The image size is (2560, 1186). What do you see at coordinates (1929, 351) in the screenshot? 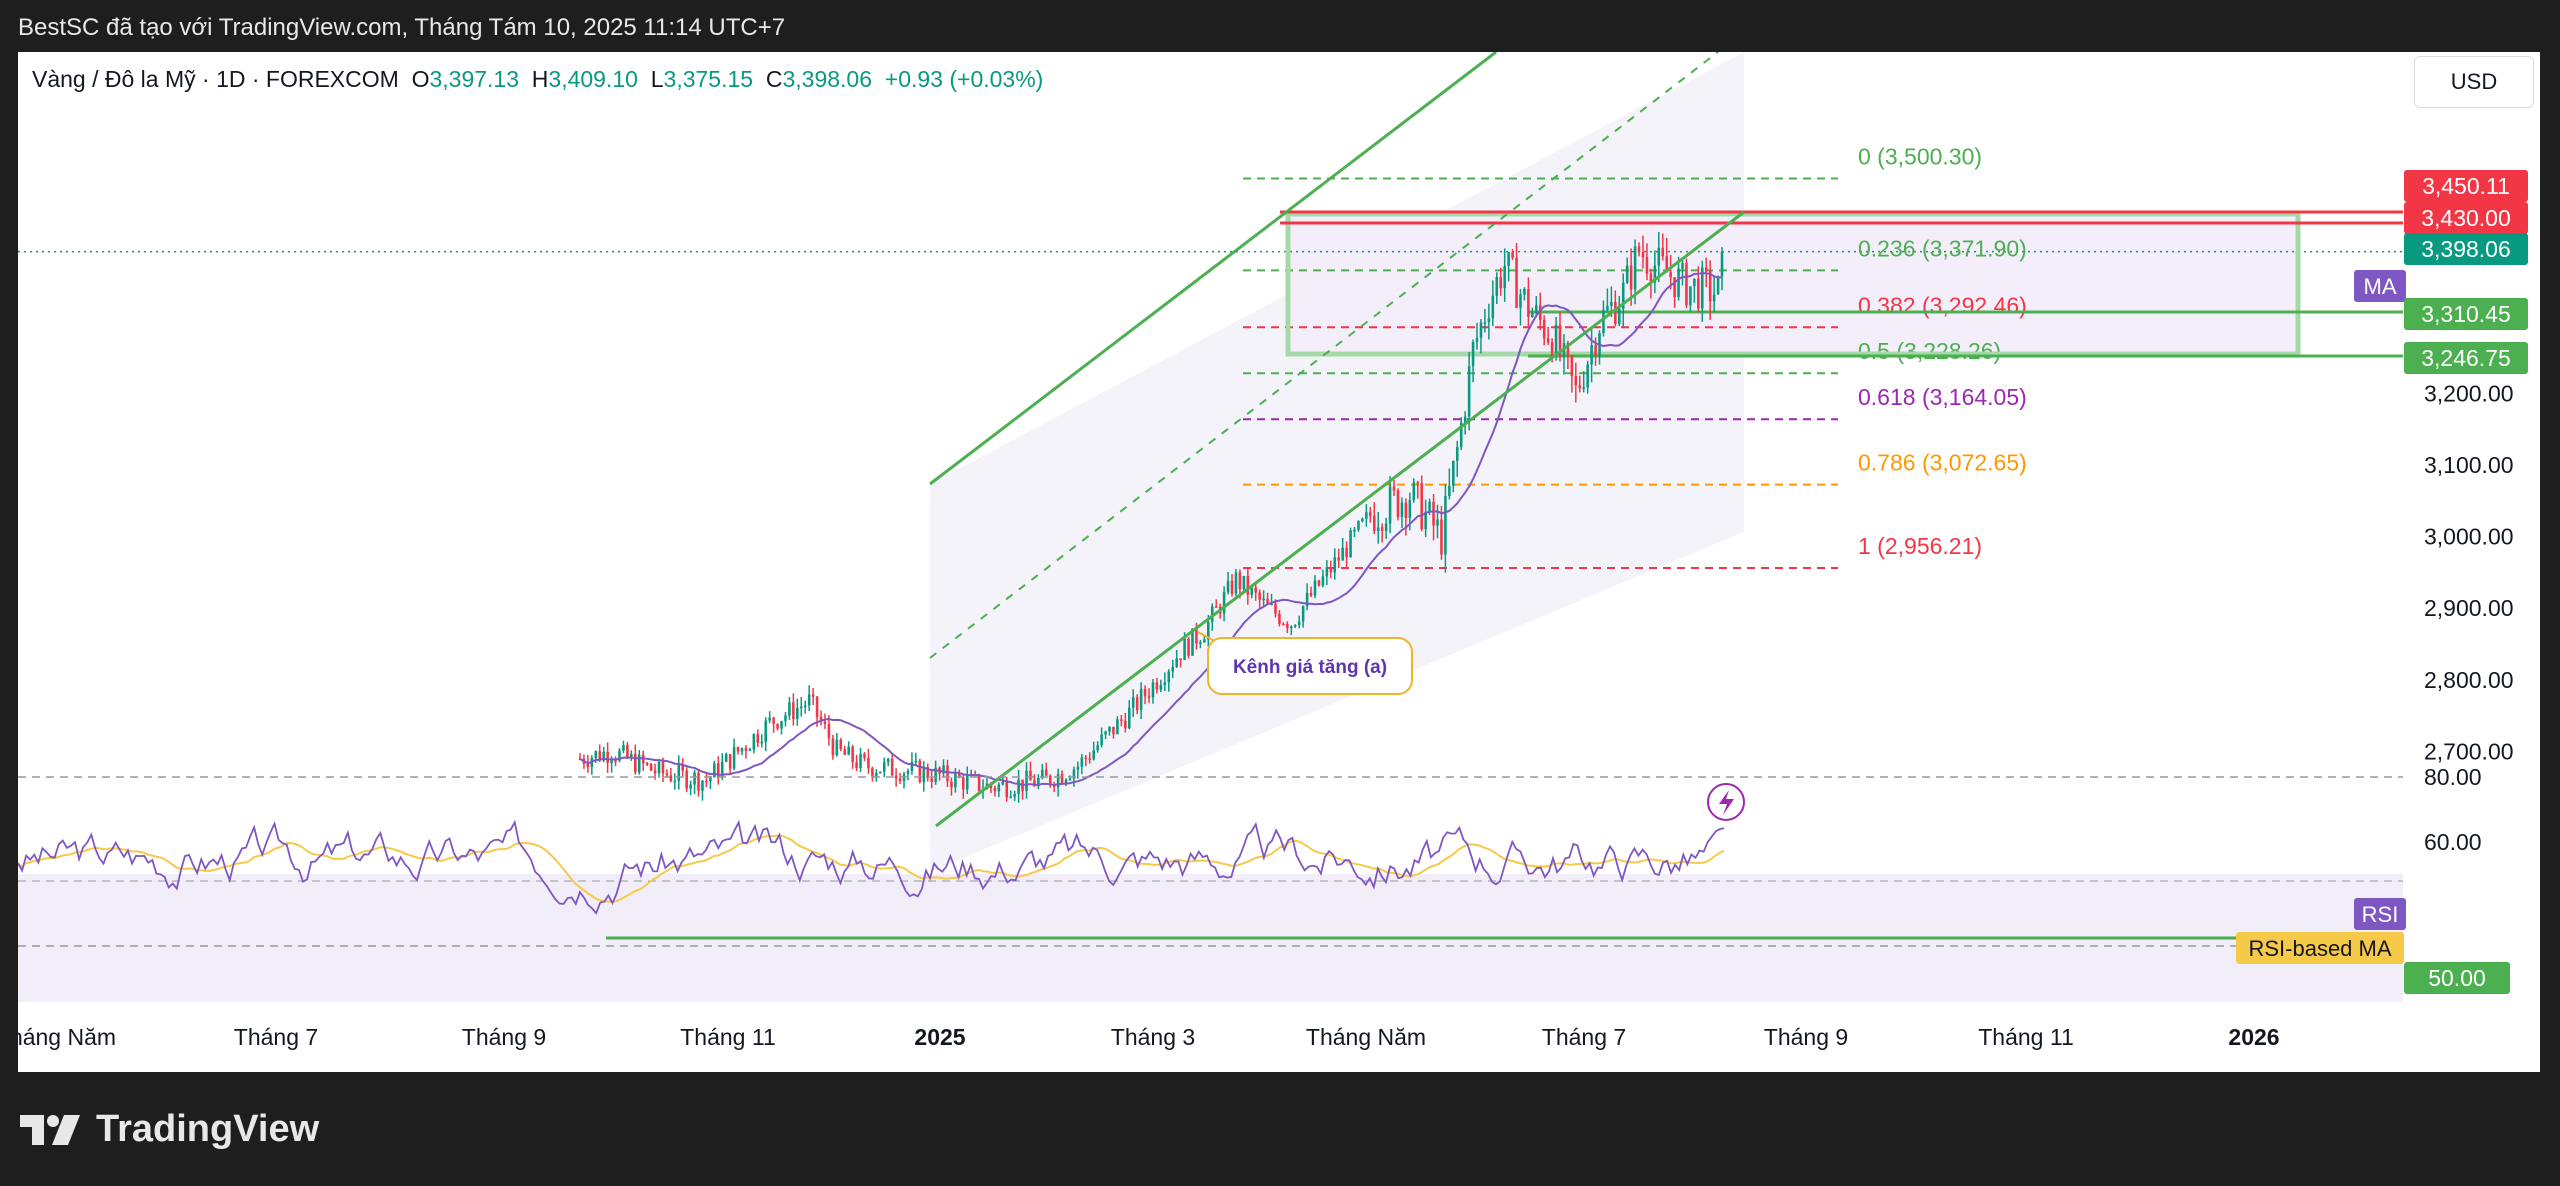
I see `fib-level-label: 0.5 (3,228.26)` at bounding box center [1929, 351].